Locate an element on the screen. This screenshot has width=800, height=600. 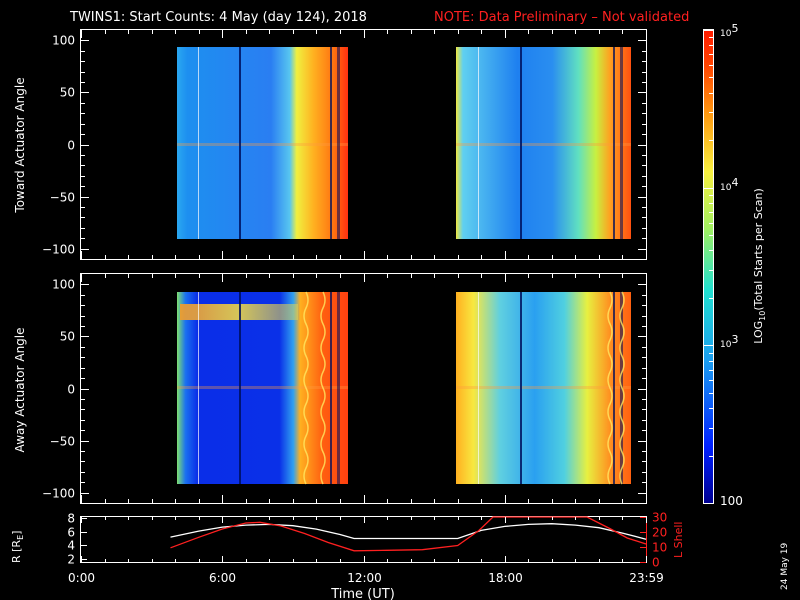
r-label-end: ] is located at coordinates (16, 533).